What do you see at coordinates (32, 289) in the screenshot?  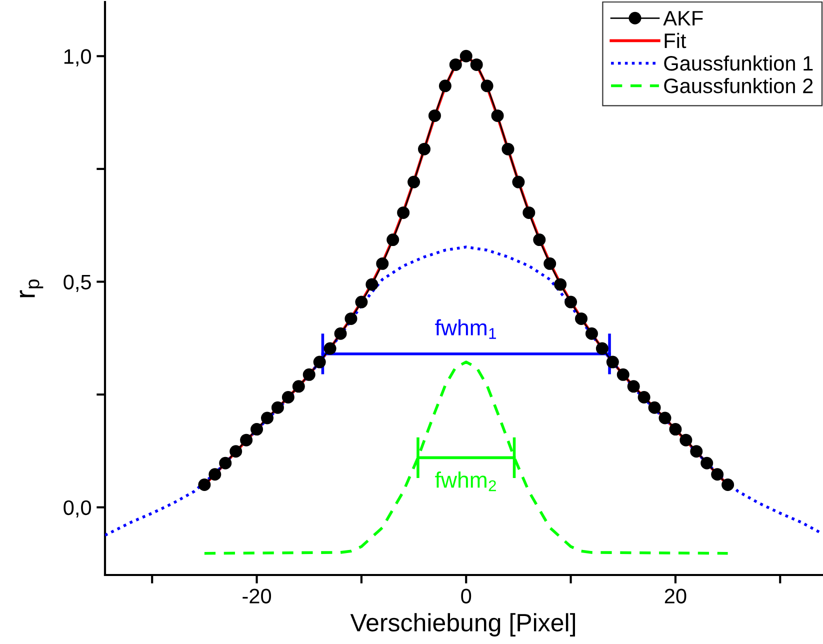 I see `y-axis-title: r$_{p}$` at bounding box center [32, 289].